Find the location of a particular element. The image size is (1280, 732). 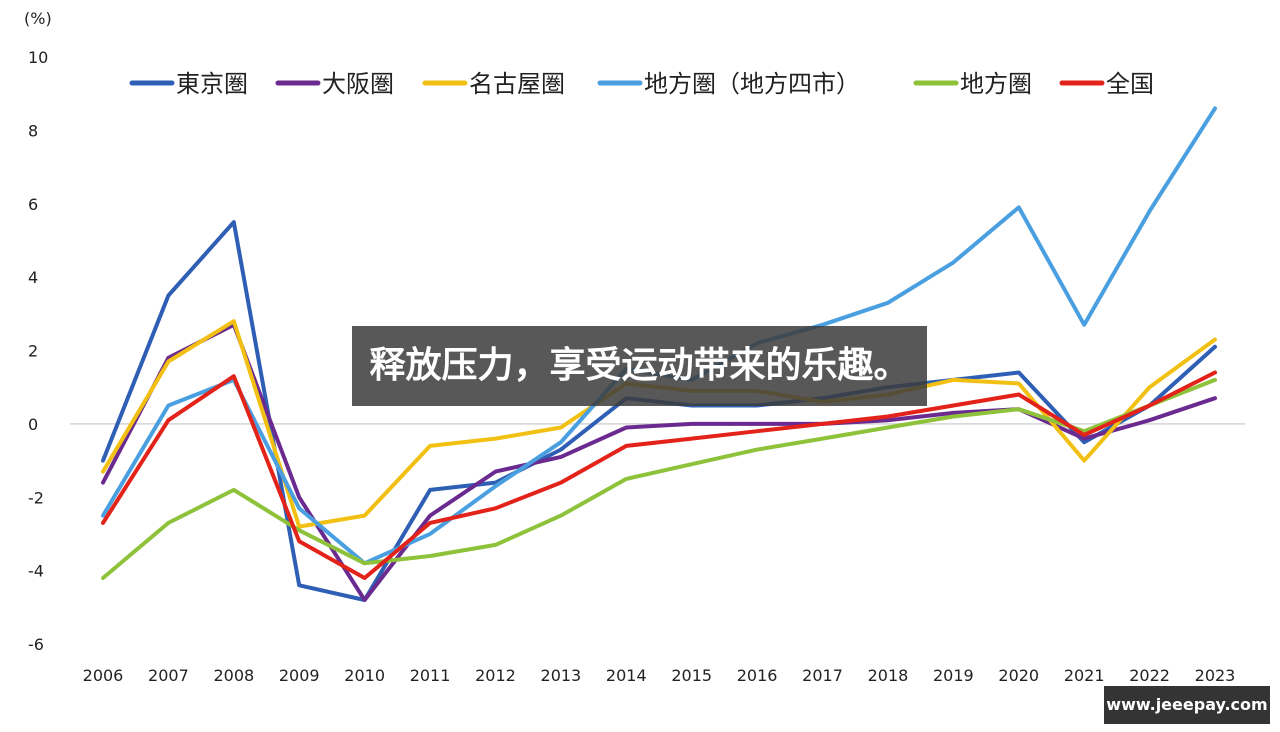

legend-label: 全国 is located at coordinates (1130, 84).